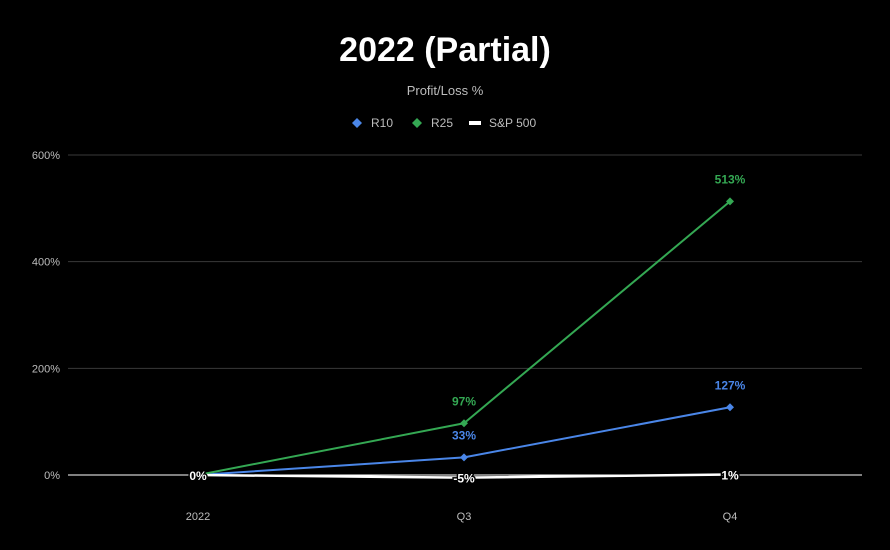 This screenshot has height=550, width=890. I want to click on data-label-halo-sandp-500: 0%, so click(198, 476).